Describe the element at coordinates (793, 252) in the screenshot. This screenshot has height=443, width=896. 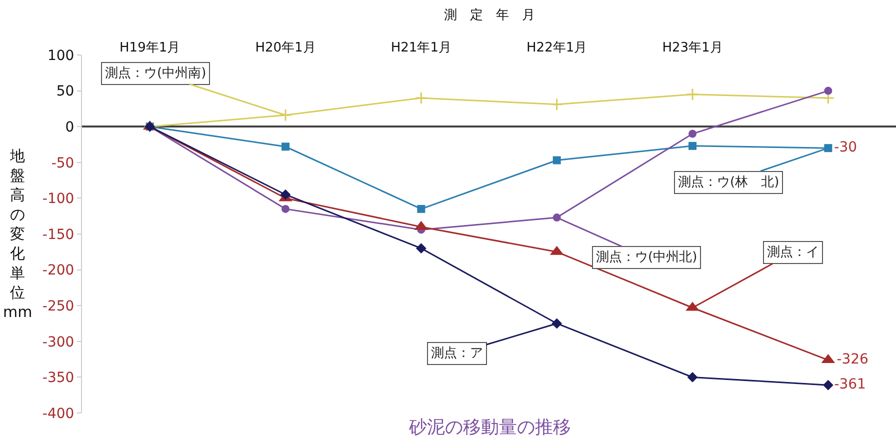
I see `text: 測点：イ` at that location.